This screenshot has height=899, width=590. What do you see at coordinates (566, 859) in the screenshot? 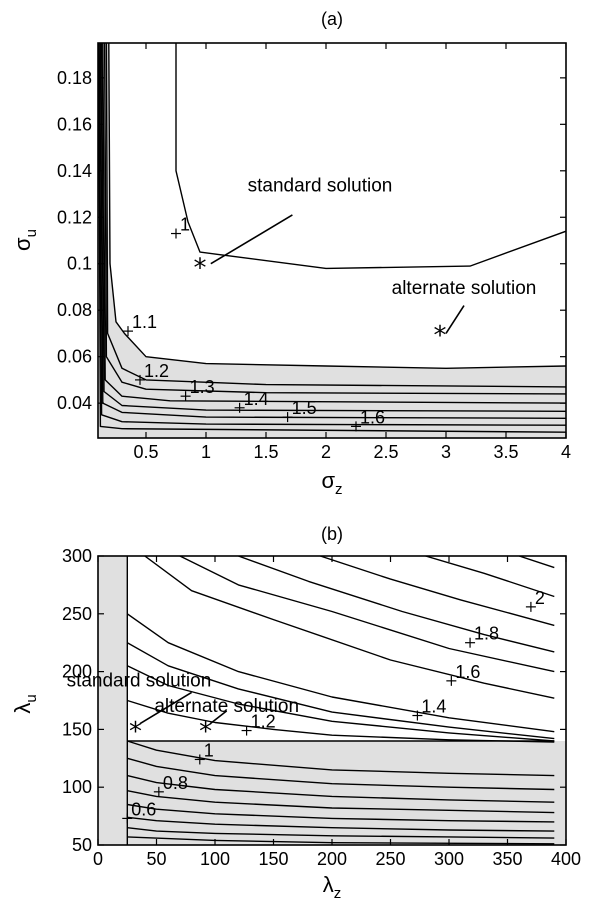
I see `panel-b-x-tick-label: 400` at bounding box center [566, 859].